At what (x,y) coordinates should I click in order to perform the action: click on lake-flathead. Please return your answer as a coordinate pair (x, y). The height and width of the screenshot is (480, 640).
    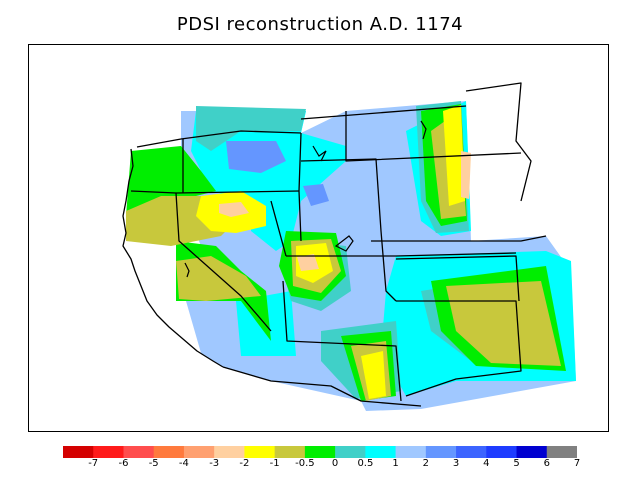
    Looking at the image, I should click on (423, 130).